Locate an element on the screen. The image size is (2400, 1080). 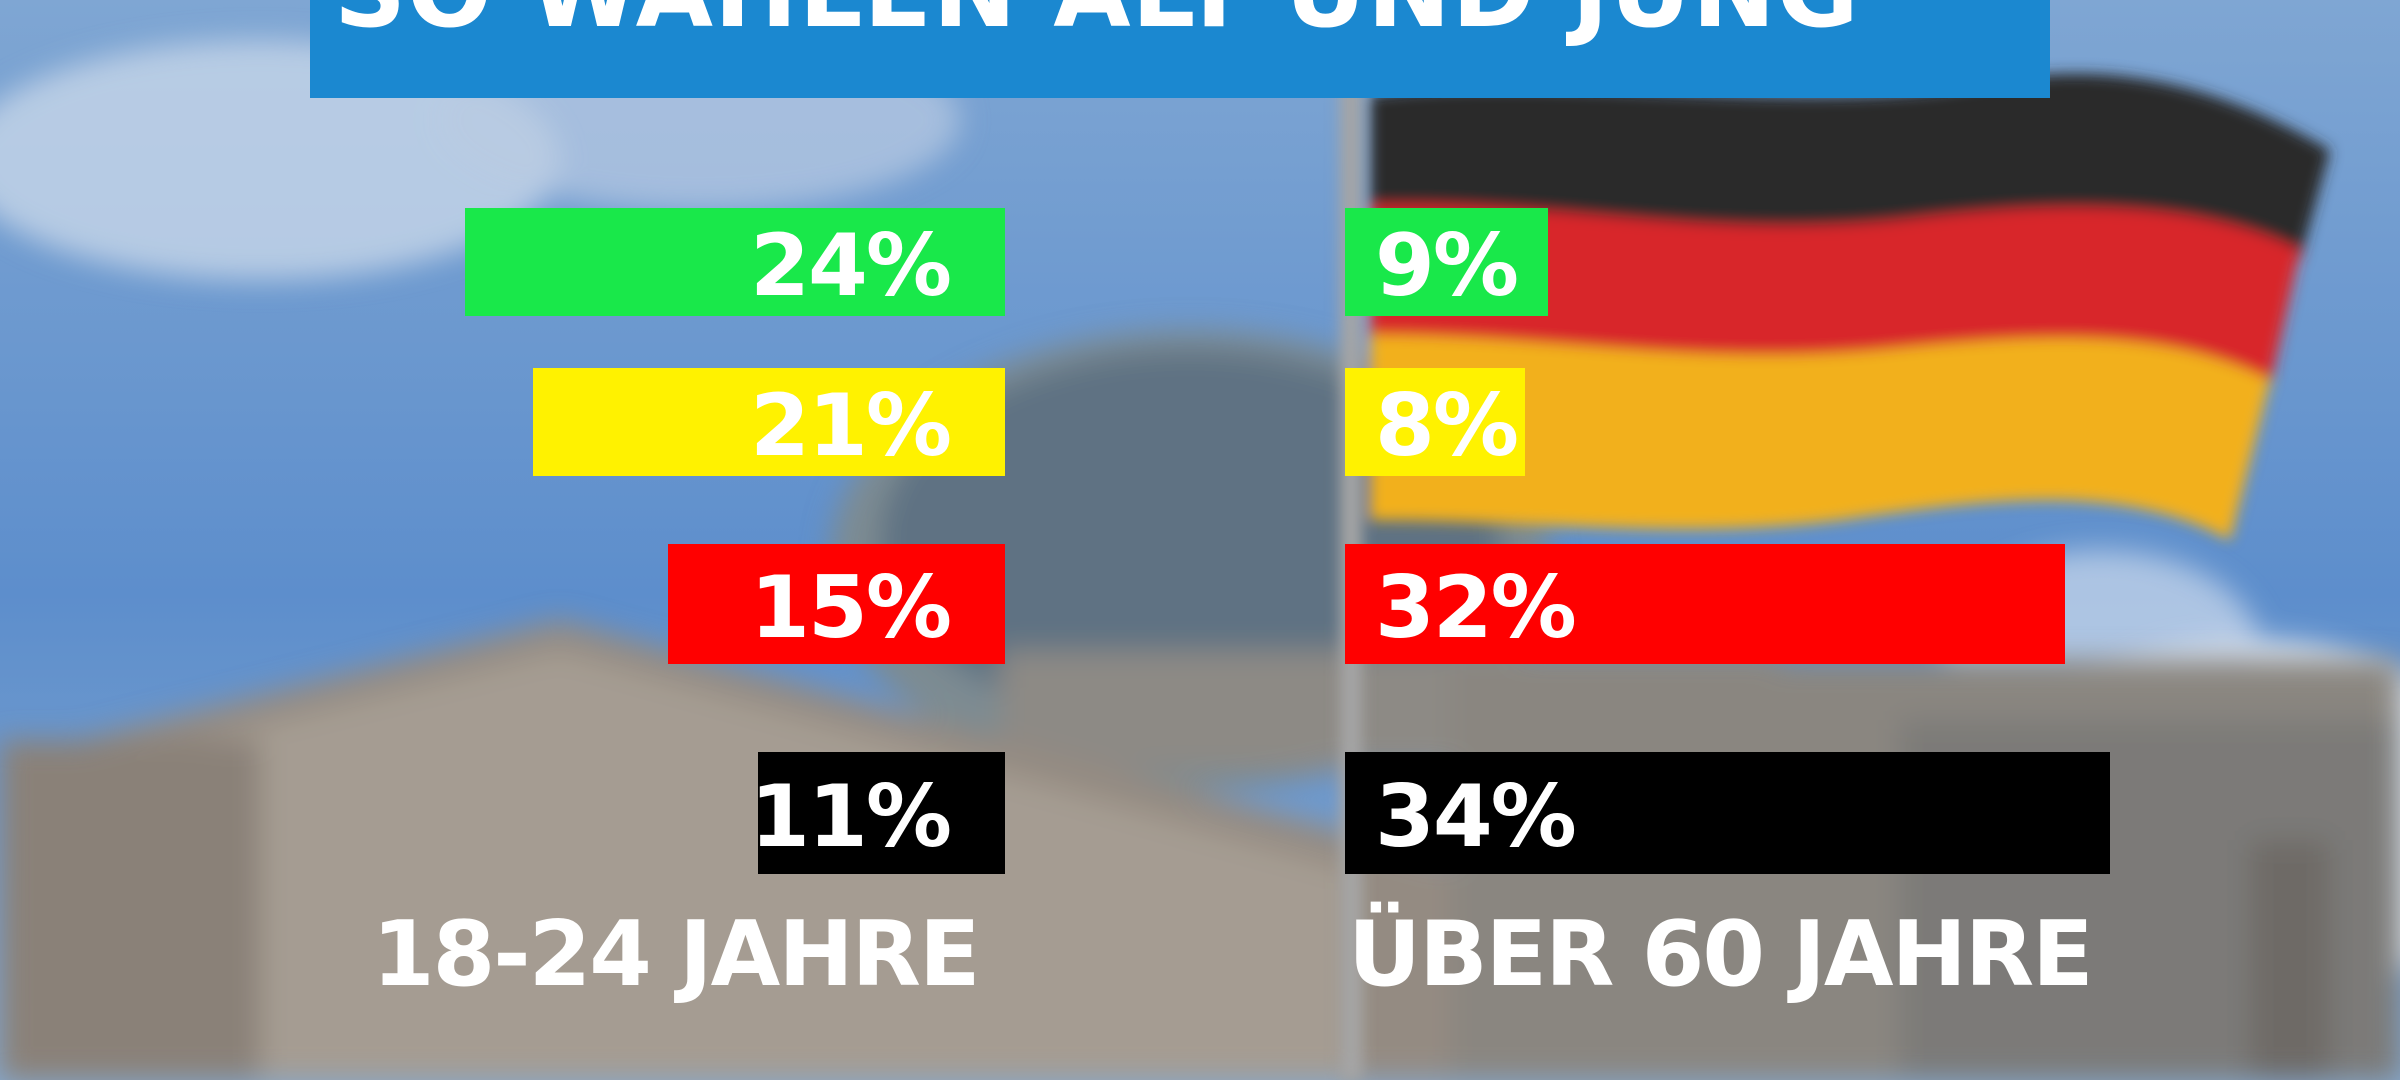
value-label-old-3: 32% is located at coordinates (1476, 608).